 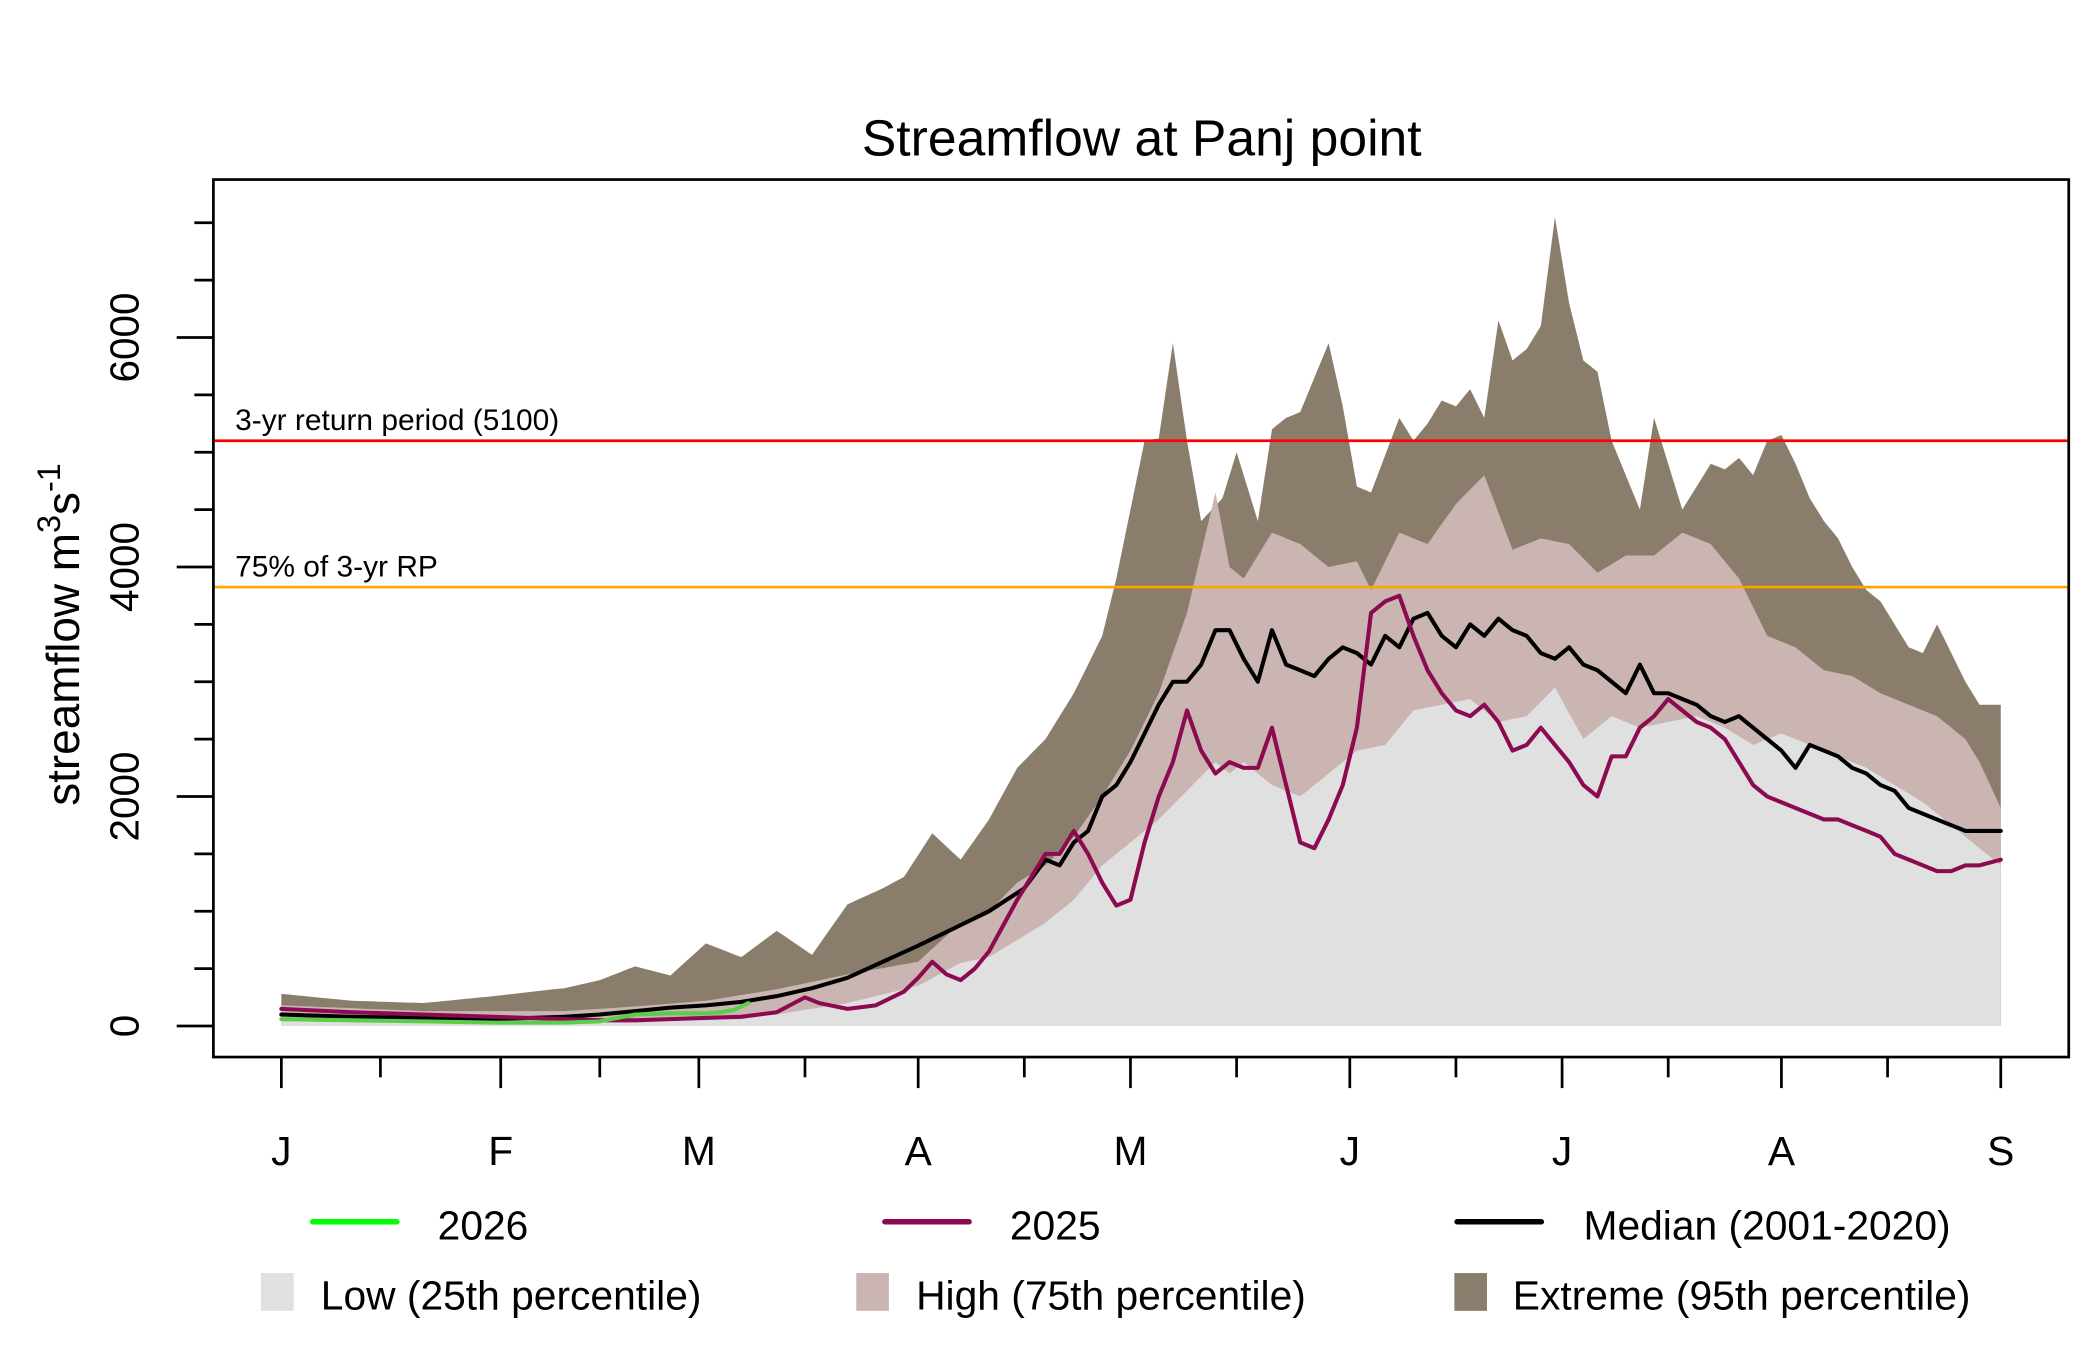 What do you see at coordinates (125, 796) in the screenshot?
I see `y-tick-label: 2000` at bounding box center [125, 796].